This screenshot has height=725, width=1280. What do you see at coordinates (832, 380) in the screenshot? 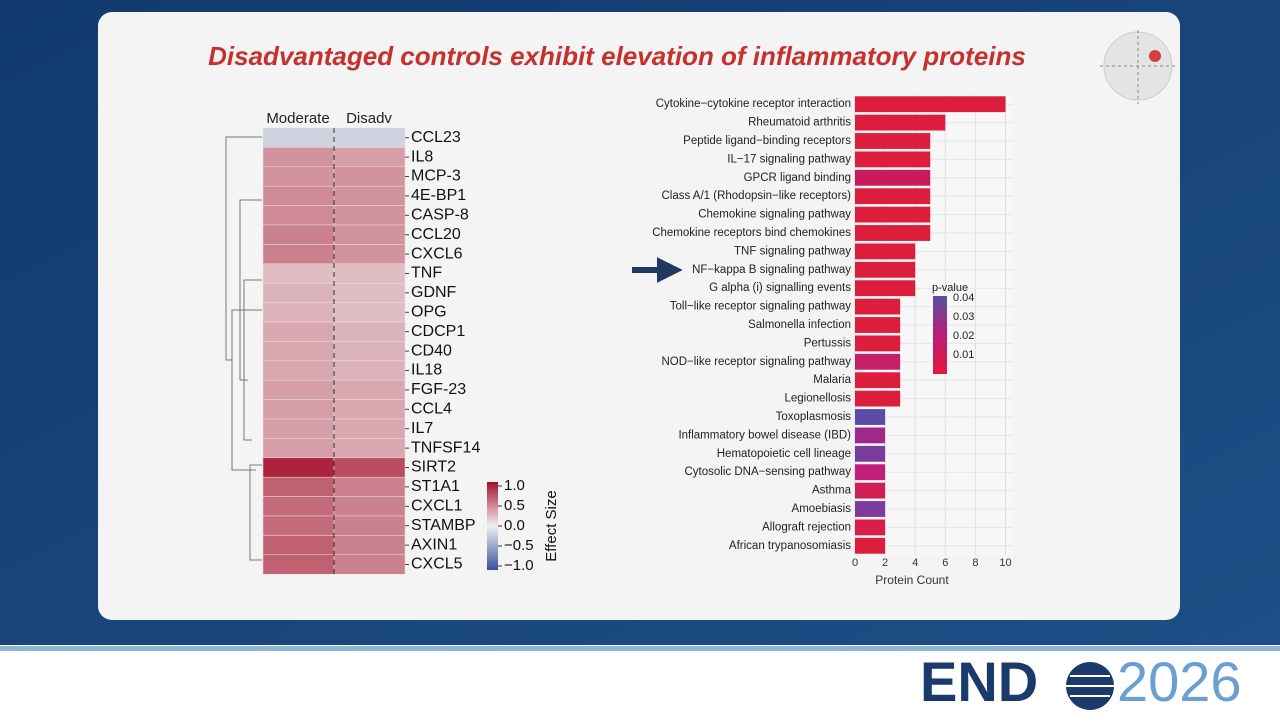
I see `y-tick-label: Malaria` at bounding box center [832, 380].